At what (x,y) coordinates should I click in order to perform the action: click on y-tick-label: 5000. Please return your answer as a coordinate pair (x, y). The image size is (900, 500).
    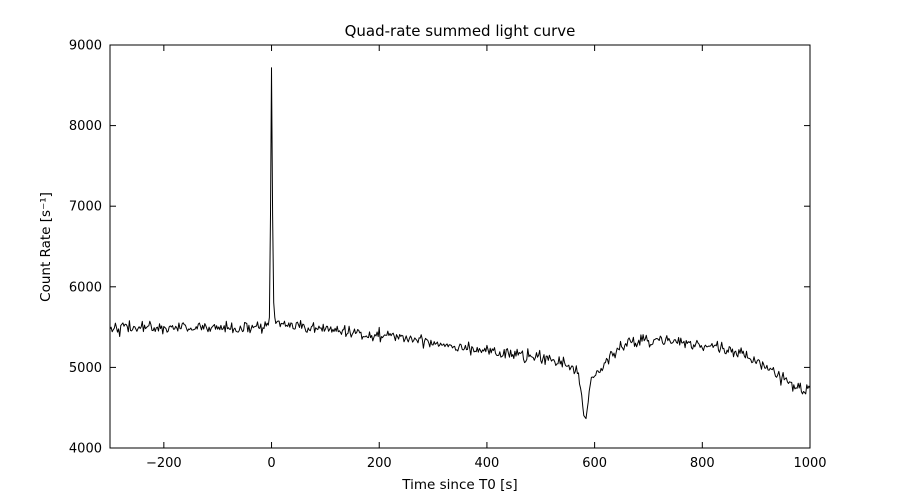
    Looking at the image, I should click on (85, 368).